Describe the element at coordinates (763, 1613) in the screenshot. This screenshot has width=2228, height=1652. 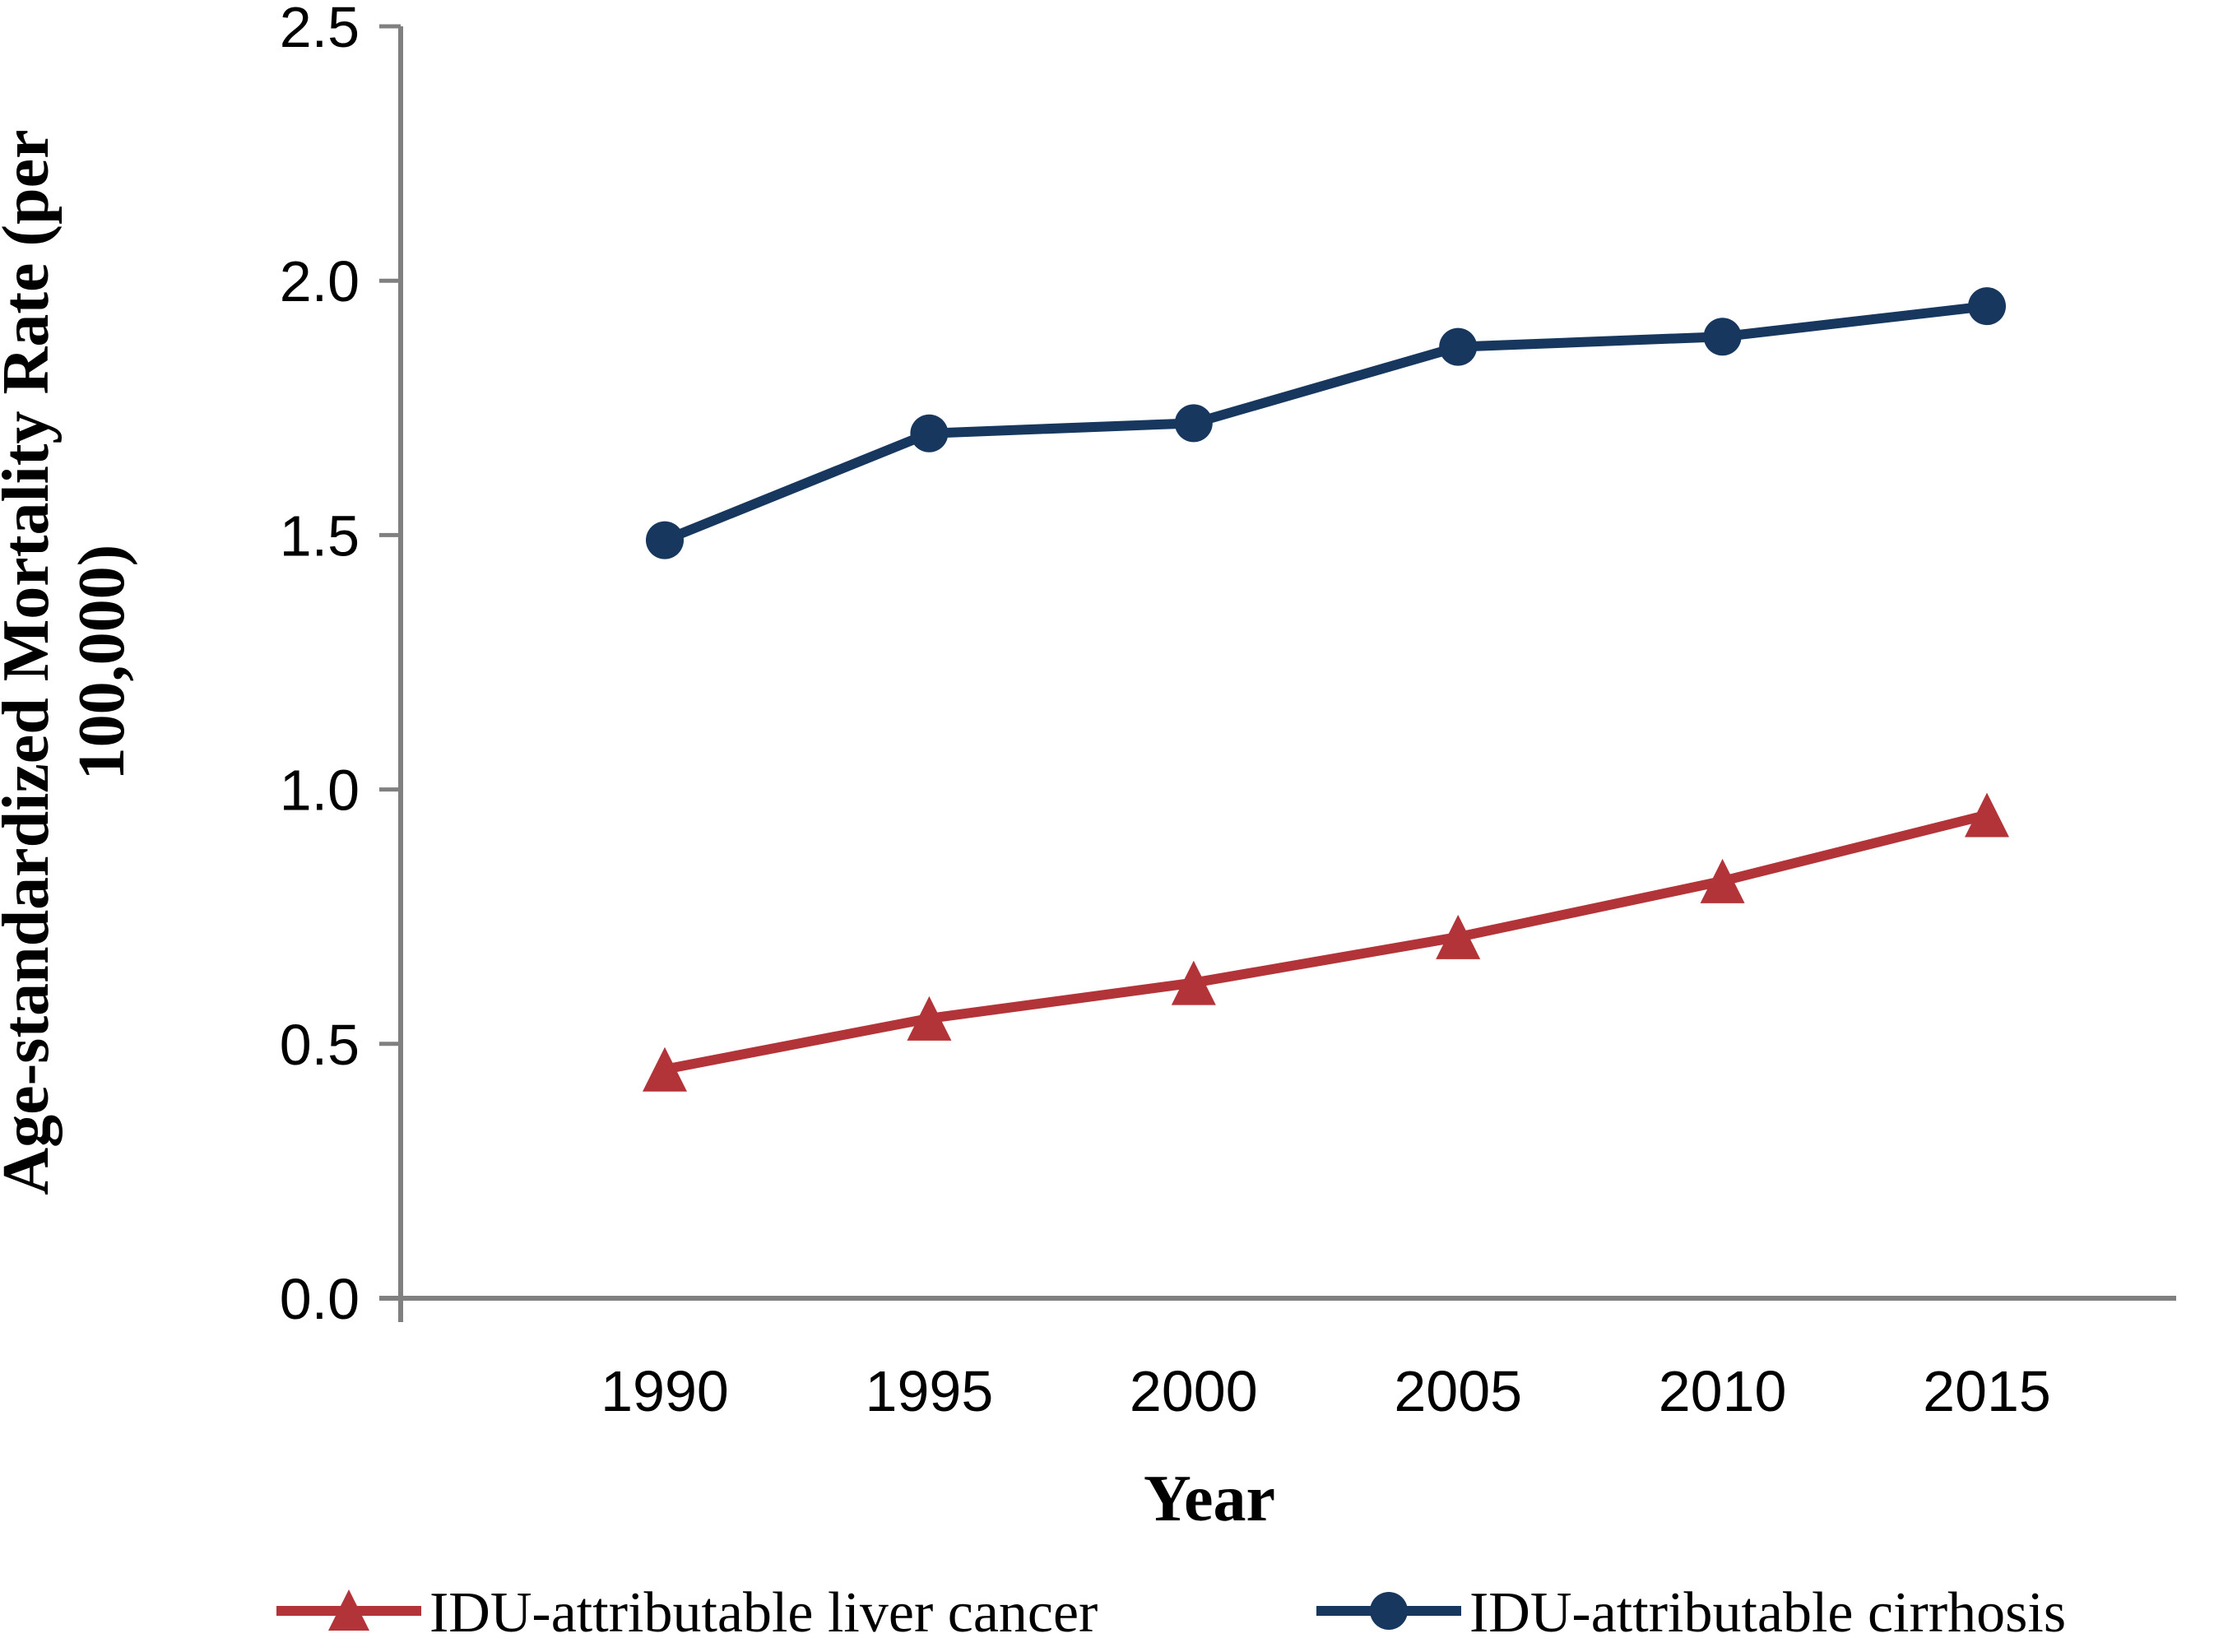
I see `legend-label-liver-cancer: IDU-attributable liver cancer` at that location.